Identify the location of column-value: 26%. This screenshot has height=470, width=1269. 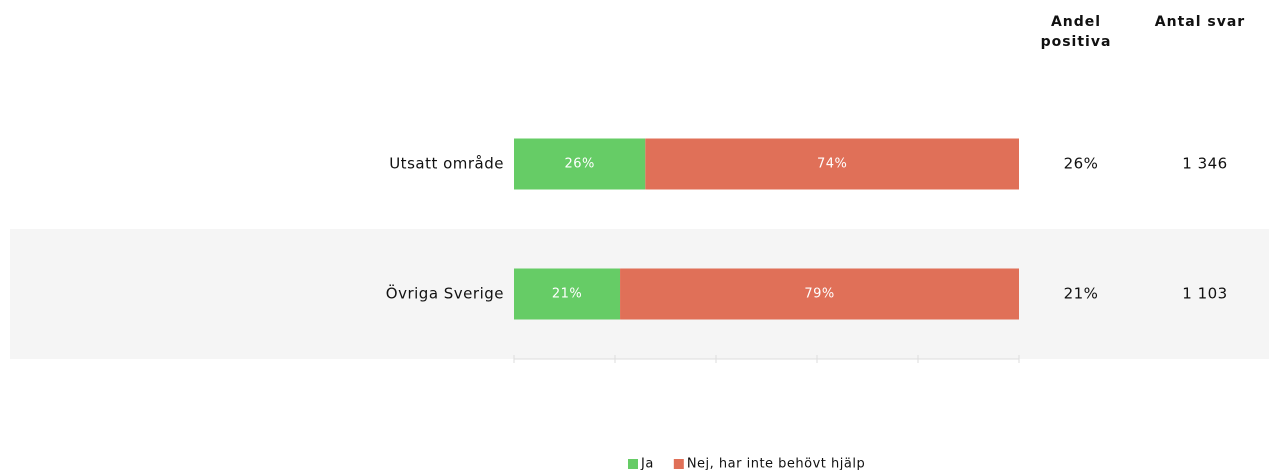
(1081, 164).